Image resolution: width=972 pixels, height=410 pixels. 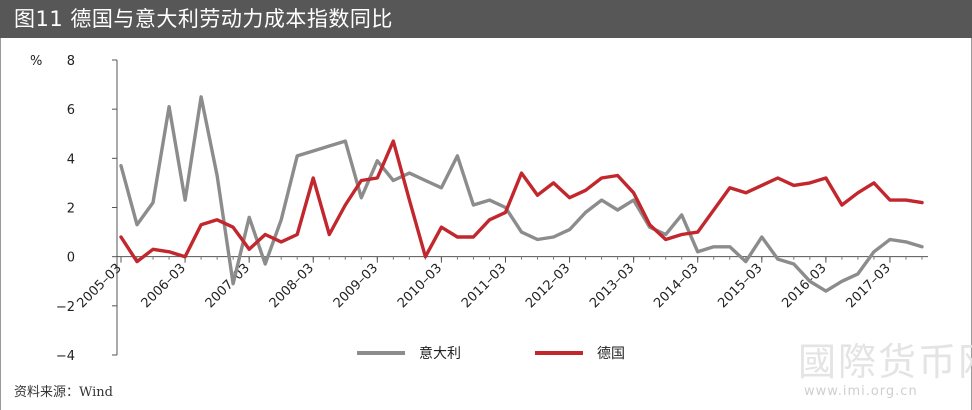 What do you see at coordinates (804, 286) in the screenshot?
I see `x-tick-label: 2016–03` at bounding box center [804, 286].